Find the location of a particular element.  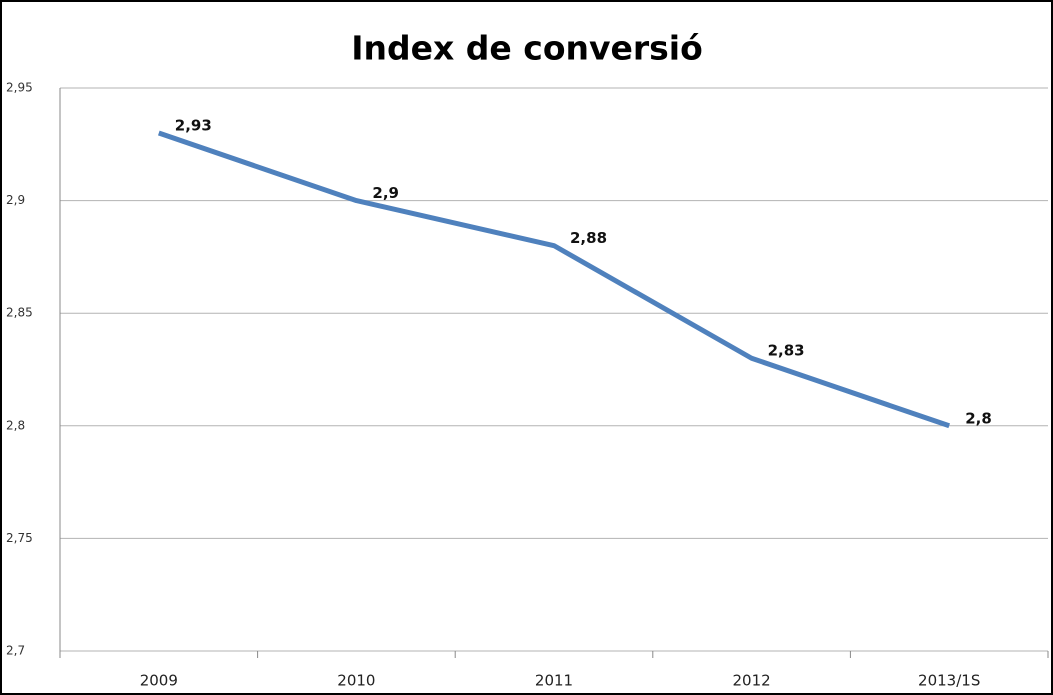

x-tick-label: 2013/1S is located at coordinates (949, 681).